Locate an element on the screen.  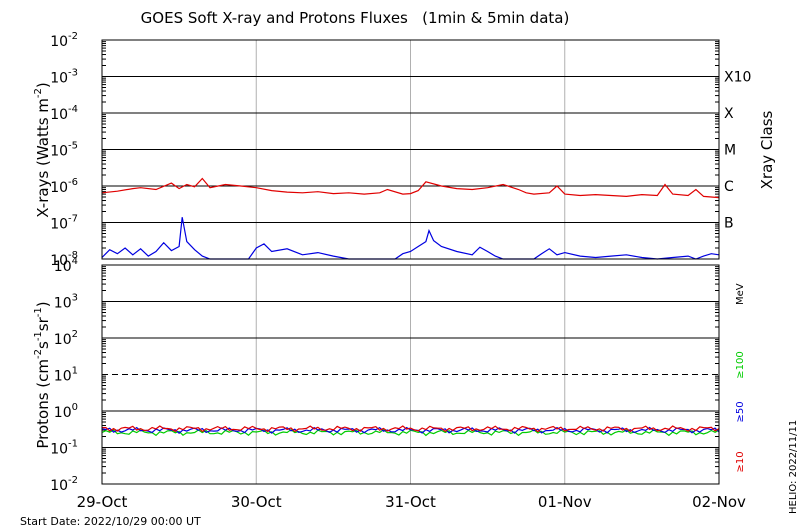
ytick-label: 10² is located at coordinates (66, 338).